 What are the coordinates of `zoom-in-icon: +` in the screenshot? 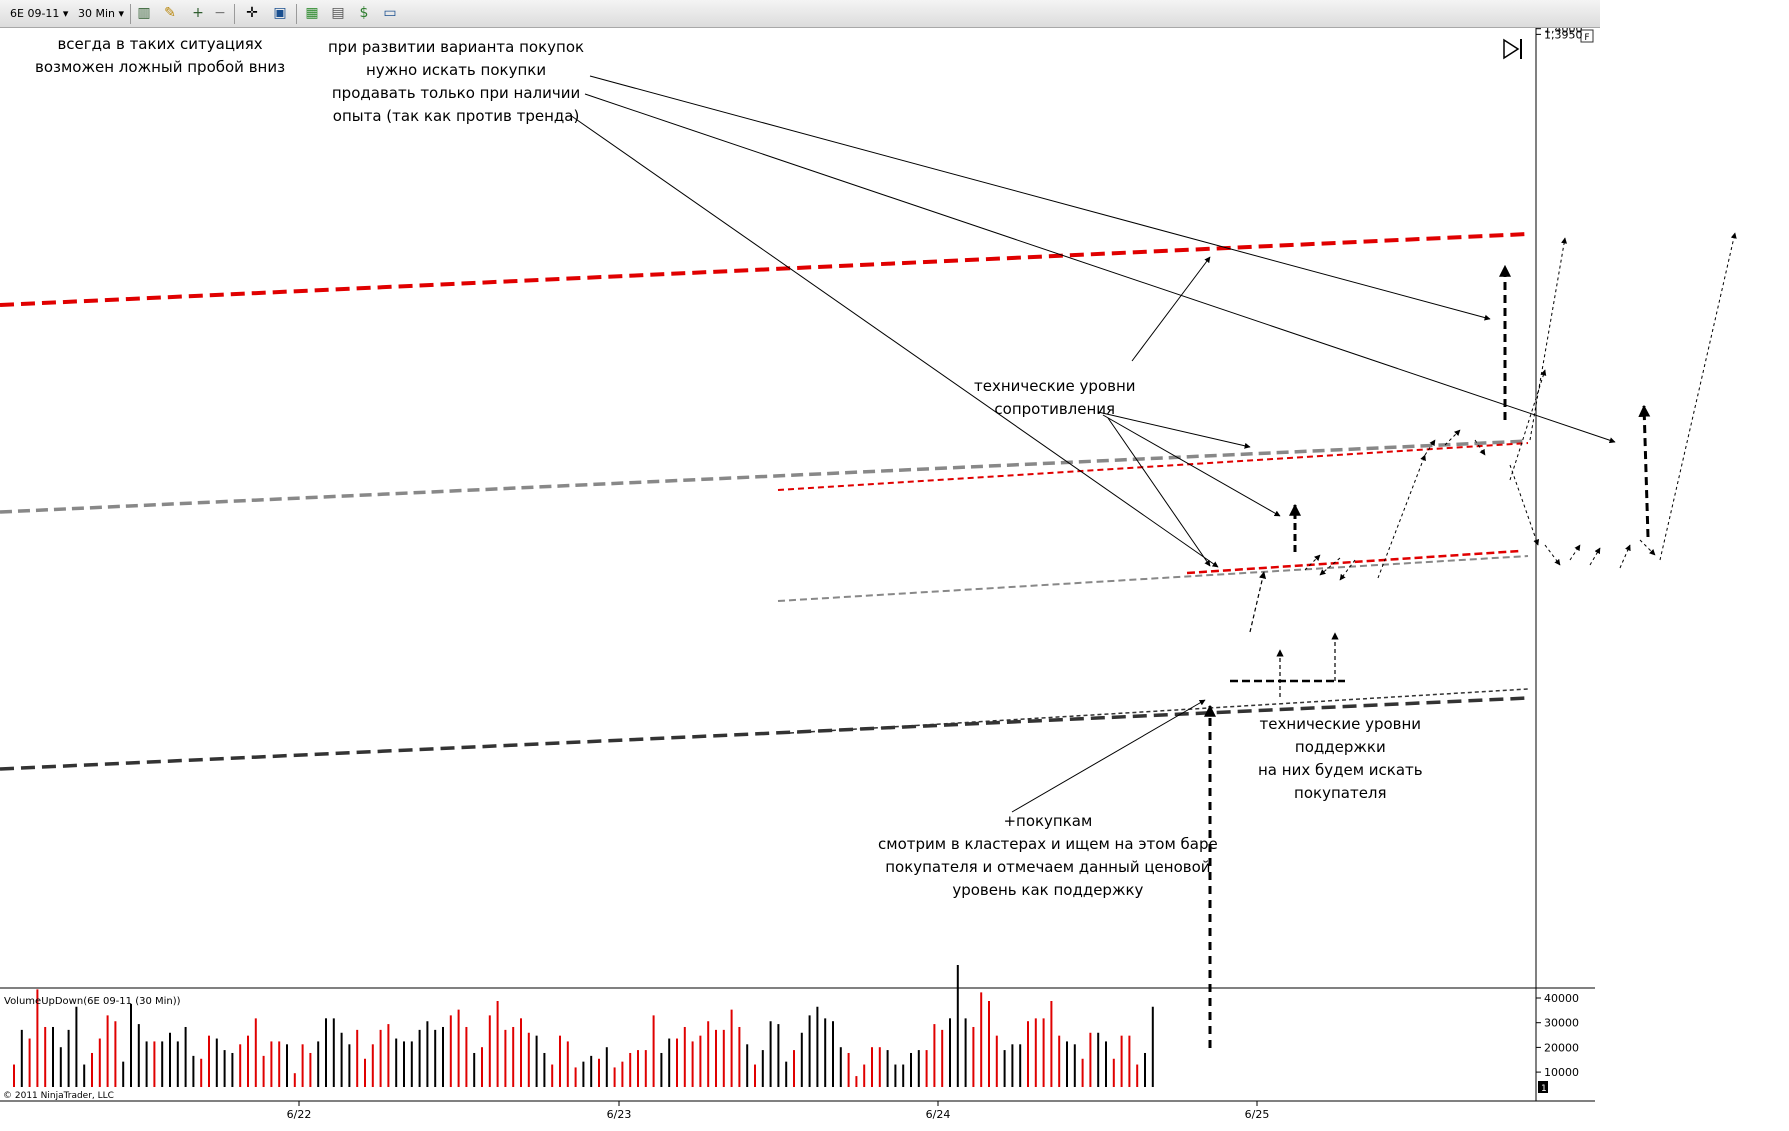 It's located at (198, 13).